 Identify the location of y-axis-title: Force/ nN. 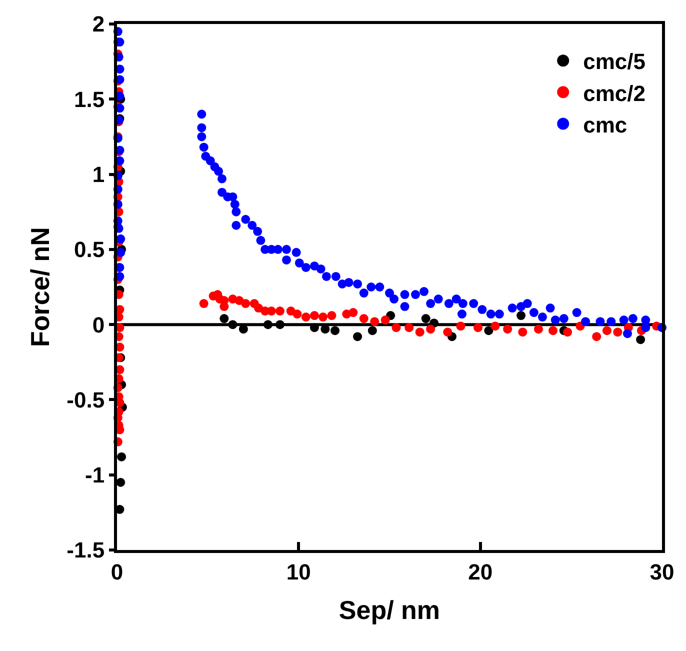
(40, 287).